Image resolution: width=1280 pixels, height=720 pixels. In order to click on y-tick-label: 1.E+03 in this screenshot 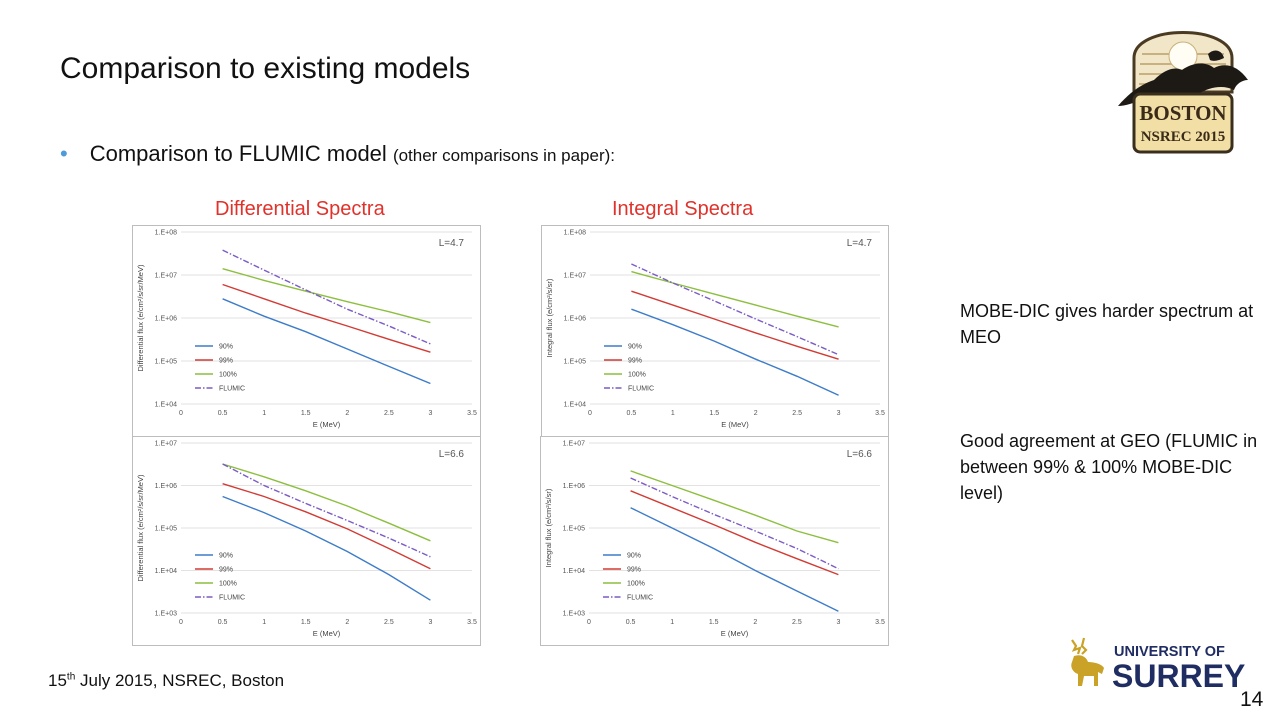, I will do `click(574, 614)`.